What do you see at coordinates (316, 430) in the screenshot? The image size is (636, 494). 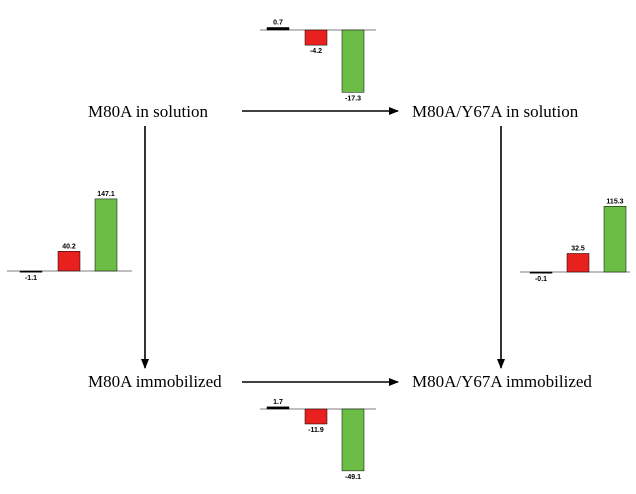 I see `bar-value-label: -11.9` at bounding box center [316, 430].